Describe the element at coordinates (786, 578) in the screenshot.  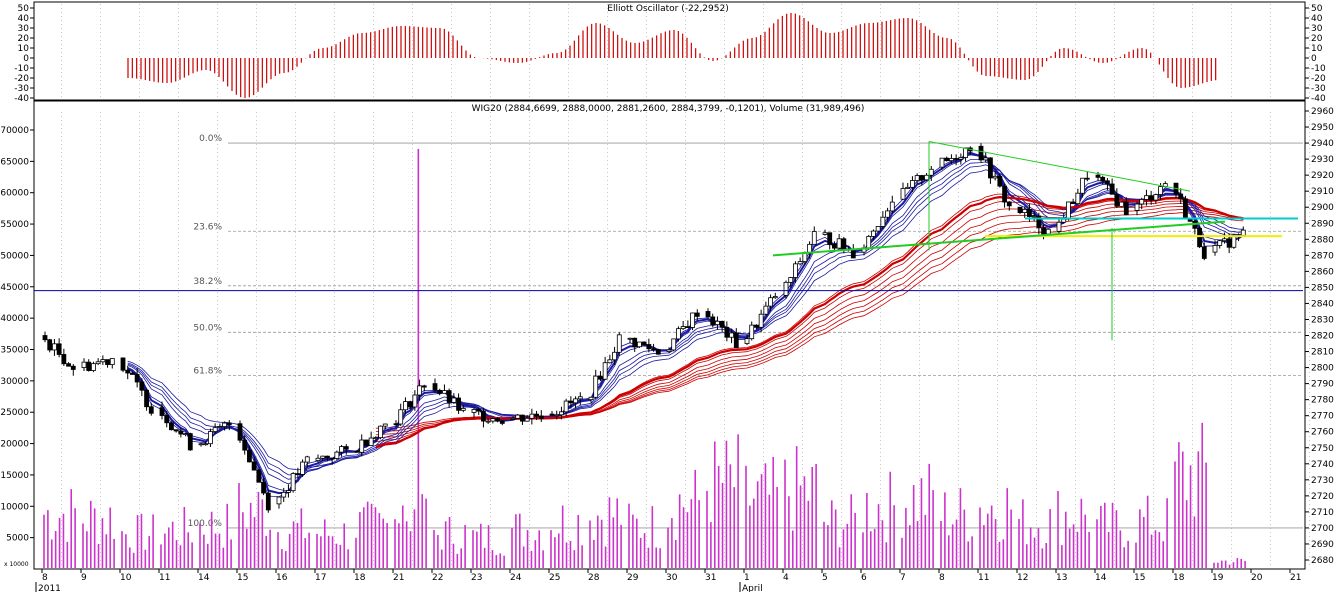
I see `date-label: 4` at that location.